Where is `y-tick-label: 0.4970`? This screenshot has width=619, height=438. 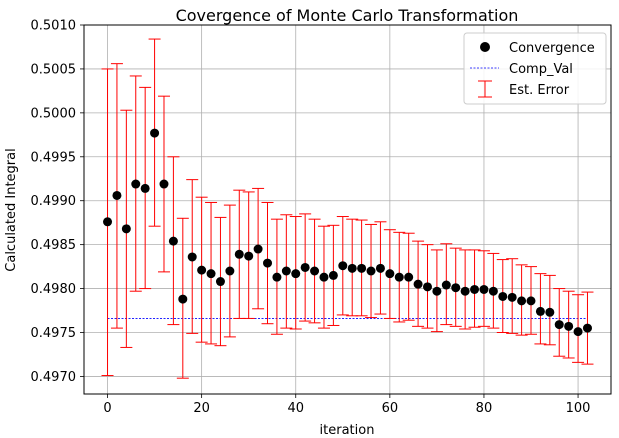 y-tick-label: 0.4970 is located at coordinates (54, 377).